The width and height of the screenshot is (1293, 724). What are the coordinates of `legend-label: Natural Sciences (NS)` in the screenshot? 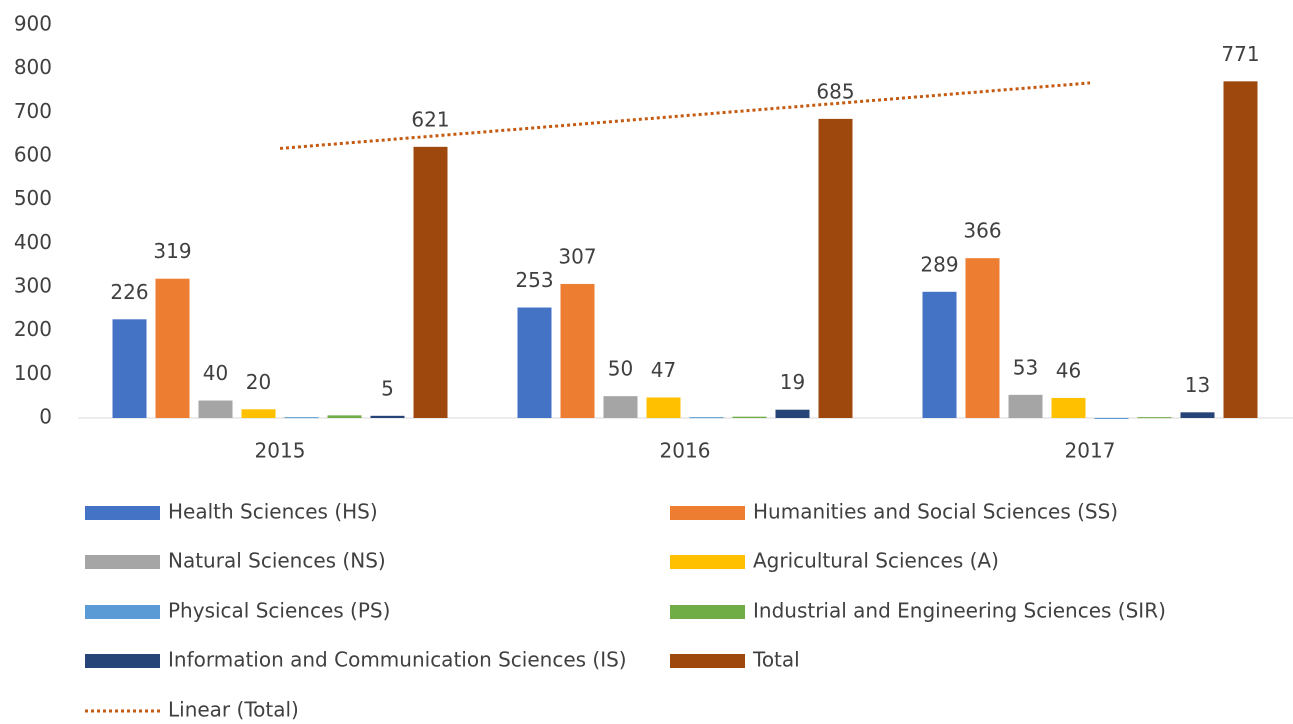 It's located at (277, 561).